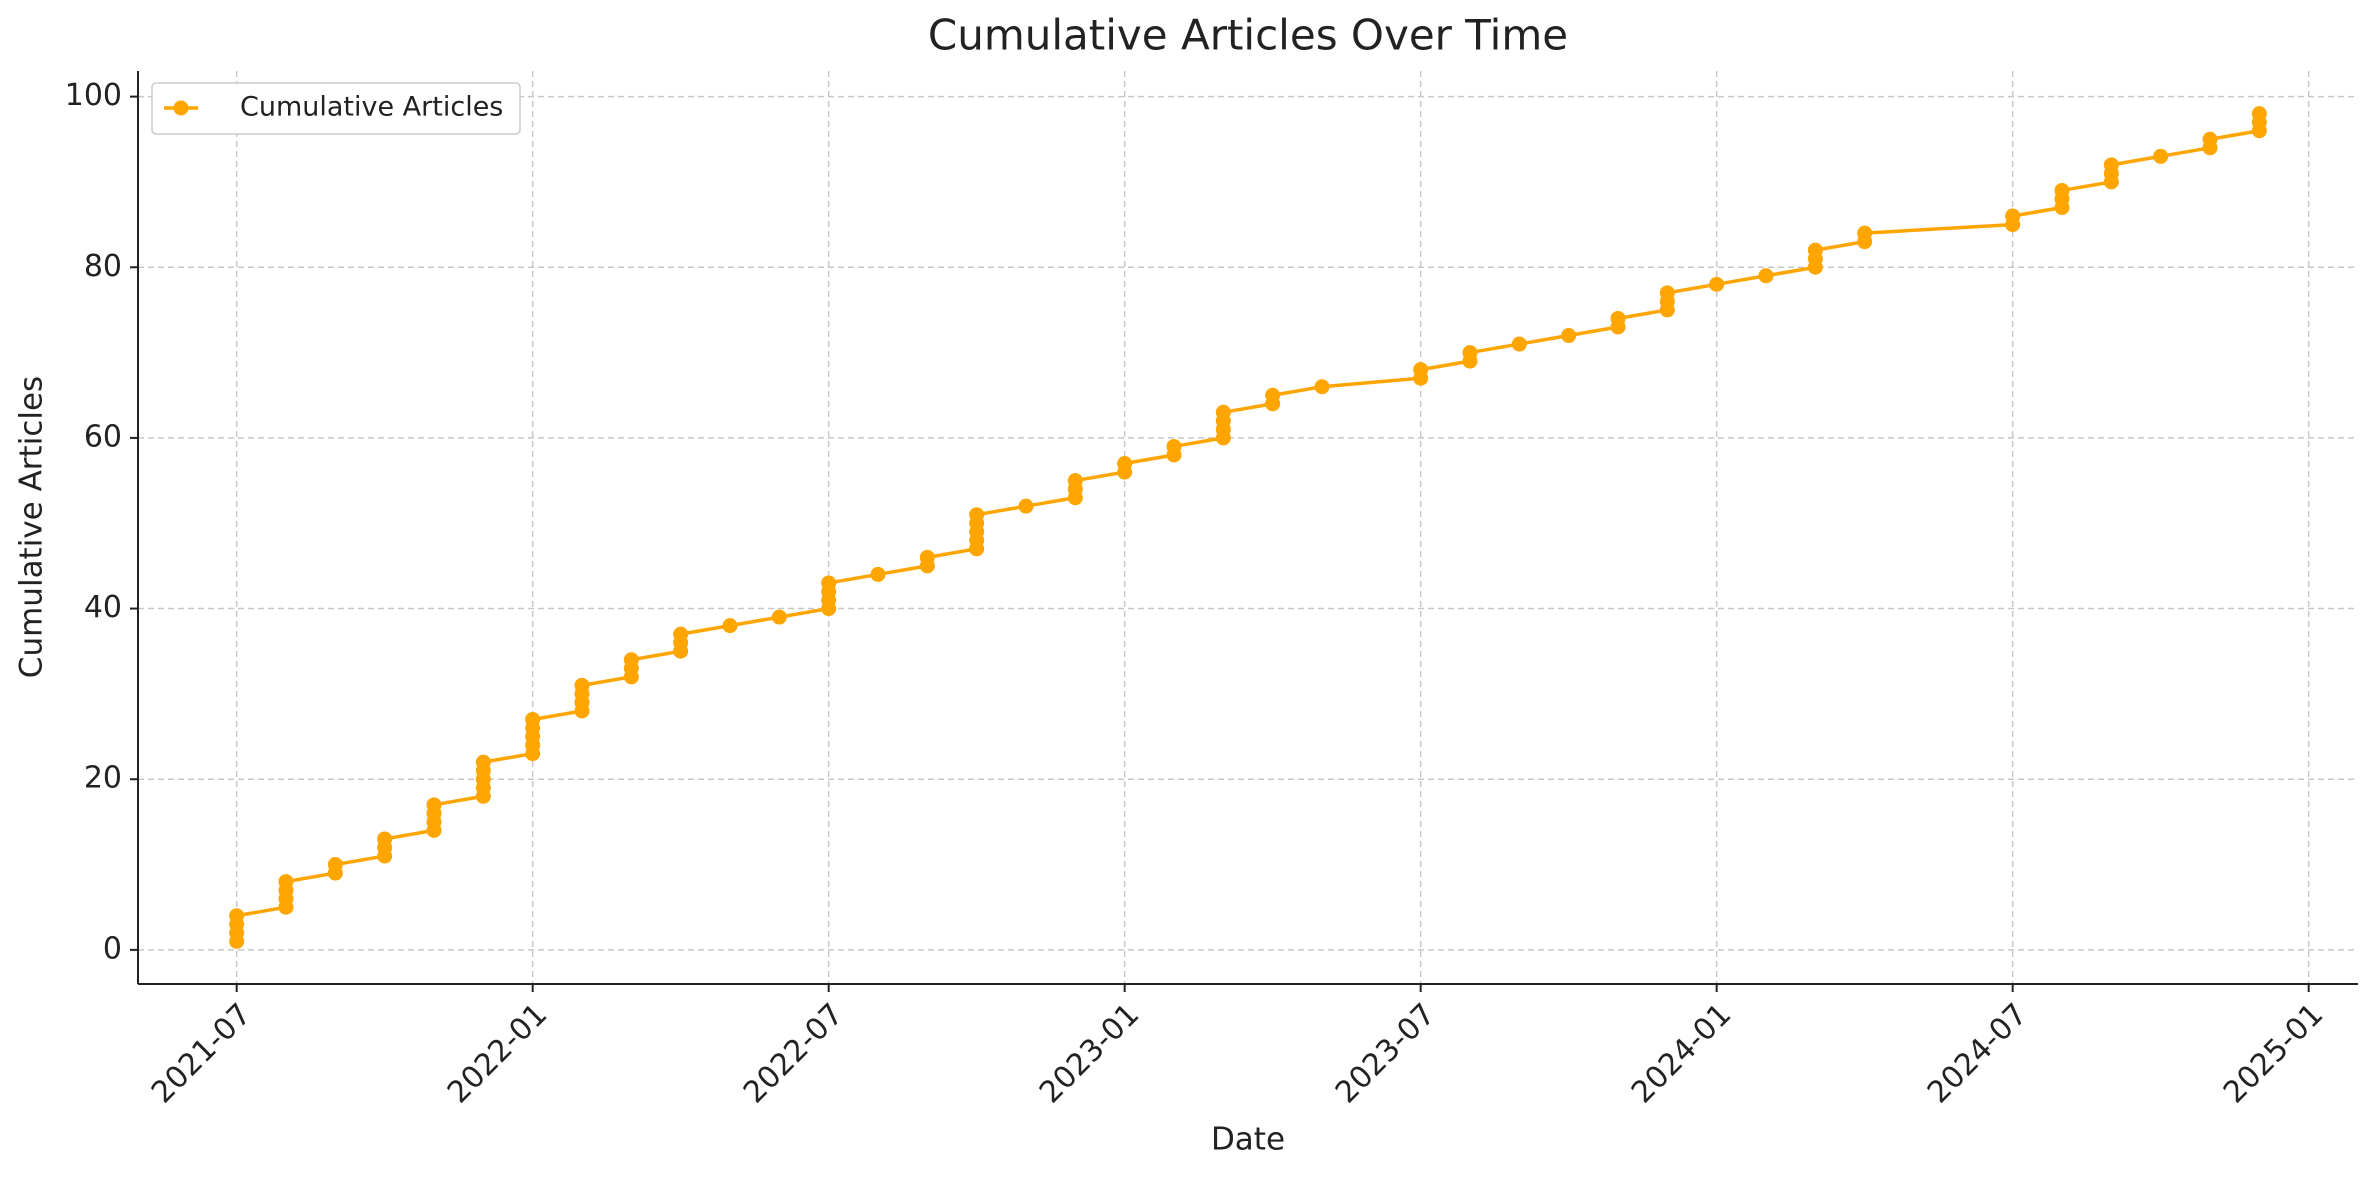 This screenshot has width=2378, height=1180. I want to click on x-tick-label: 2023-07, so click(1385, 1053).